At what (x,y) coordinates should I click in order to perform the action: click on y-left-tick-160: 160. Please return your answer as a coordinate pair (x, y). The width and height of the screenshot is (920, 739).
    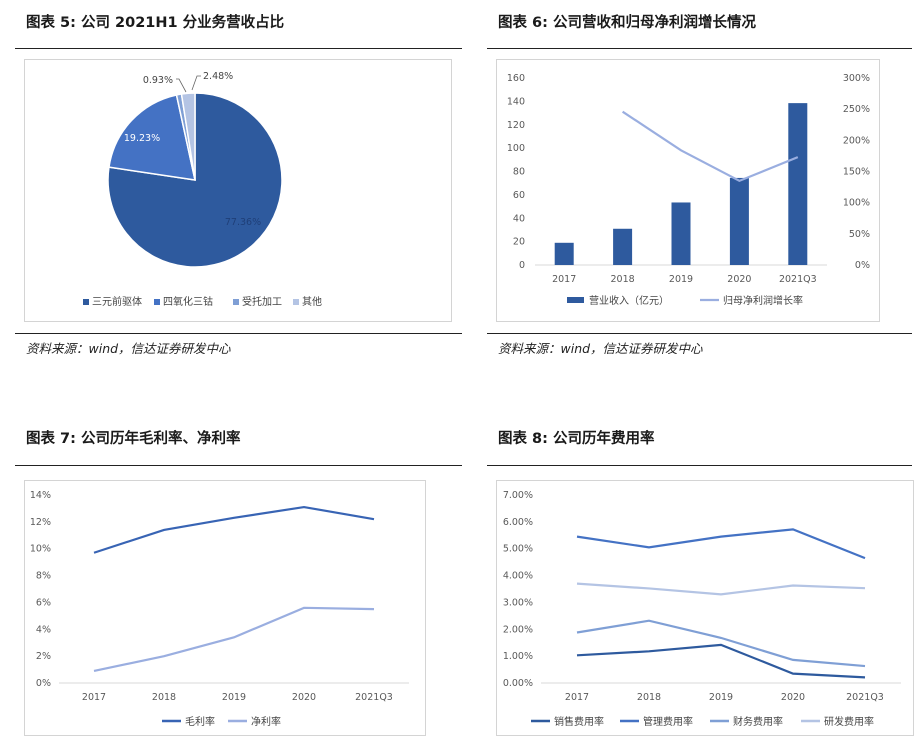
    Looking at the image, I should click on (516, 78).